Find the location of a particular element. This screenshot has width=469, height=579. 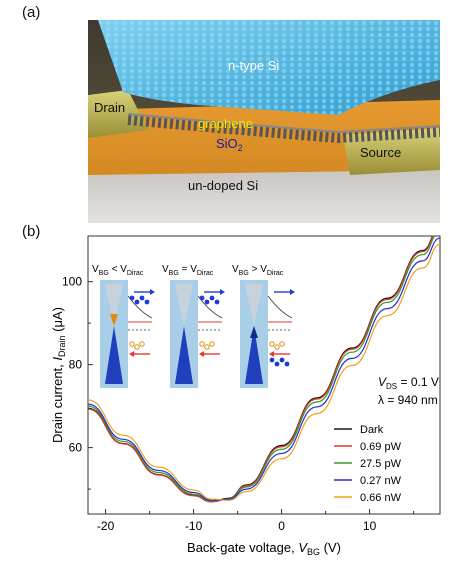

y-axis-label: Drain current, IDrain (μA) is located at coordinates (58, 375).